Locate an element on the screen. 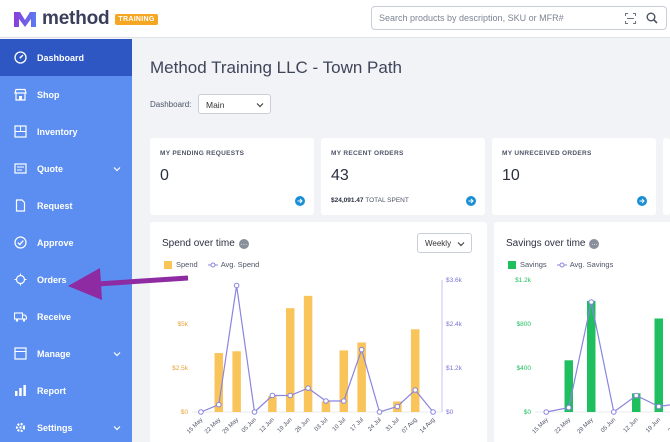  sidebar-item-inventory: Inventory is located at coordinates (66, 131).